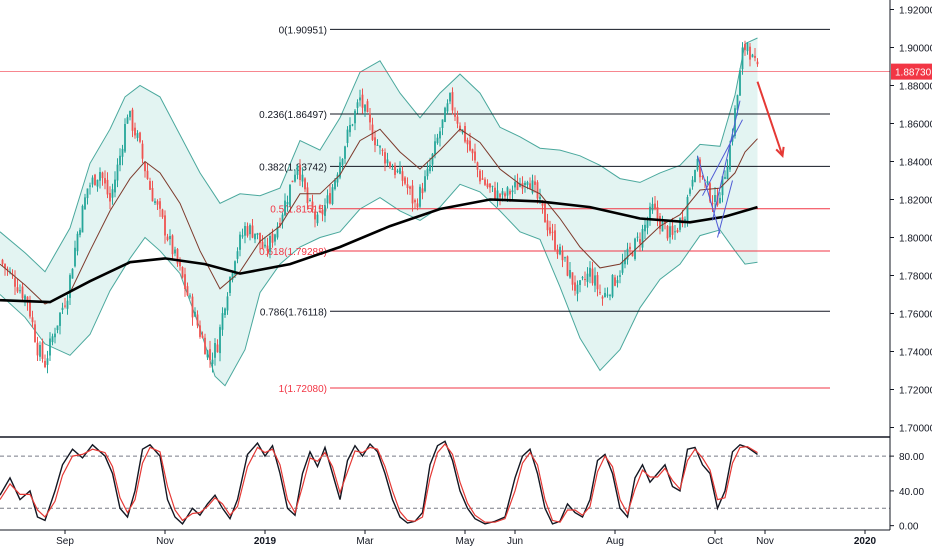 The width and height of the screenshot is (932, 555). What do you see at coordinates (780, 152) in the screenshot?
I see `down-arrow-head` at bounding box center [780, 152].